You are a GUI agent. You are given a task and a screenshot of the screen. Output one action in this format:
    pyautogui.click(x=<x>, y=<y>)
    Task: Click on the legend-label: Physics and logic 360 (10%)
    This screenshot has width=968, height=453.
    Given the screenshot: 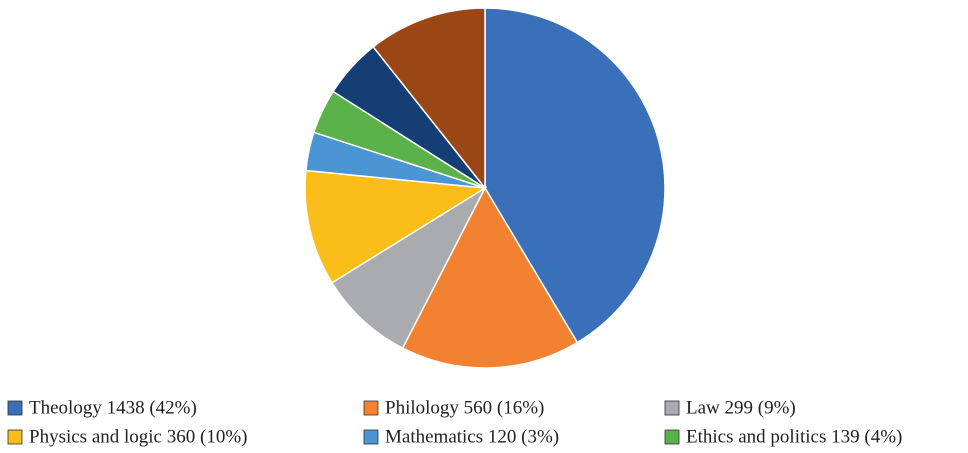 What is the action you would take?
    pyautogui.click(x=138, y=436)
    